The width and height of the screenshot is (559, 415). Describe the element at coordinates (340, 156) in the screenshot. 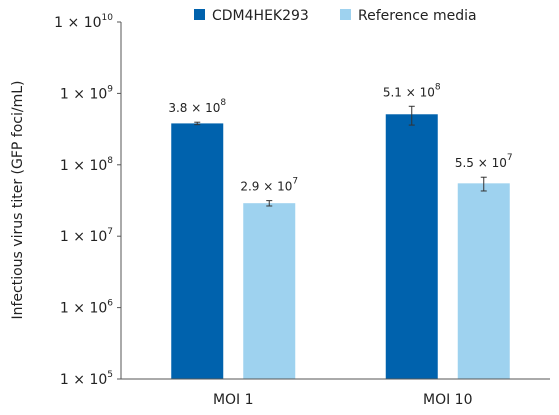

I see `error-bars` at that location.